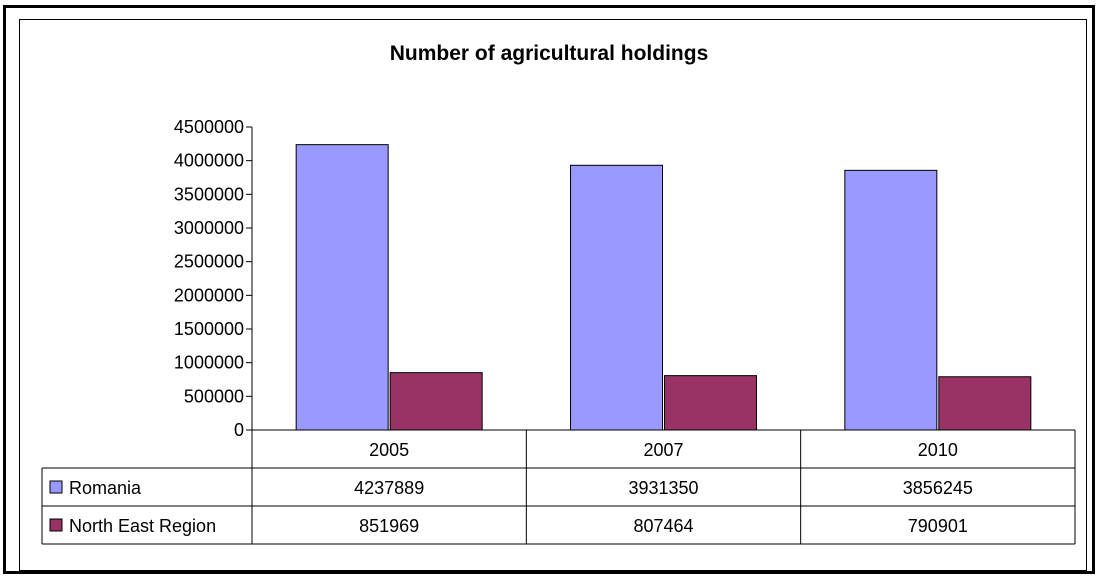 This screenshot has height=576, width=1098. What do you see at coordinates (389, 526) in the screenshot?
I see `table-value-label: 851969` at bounding box center [389, 526].